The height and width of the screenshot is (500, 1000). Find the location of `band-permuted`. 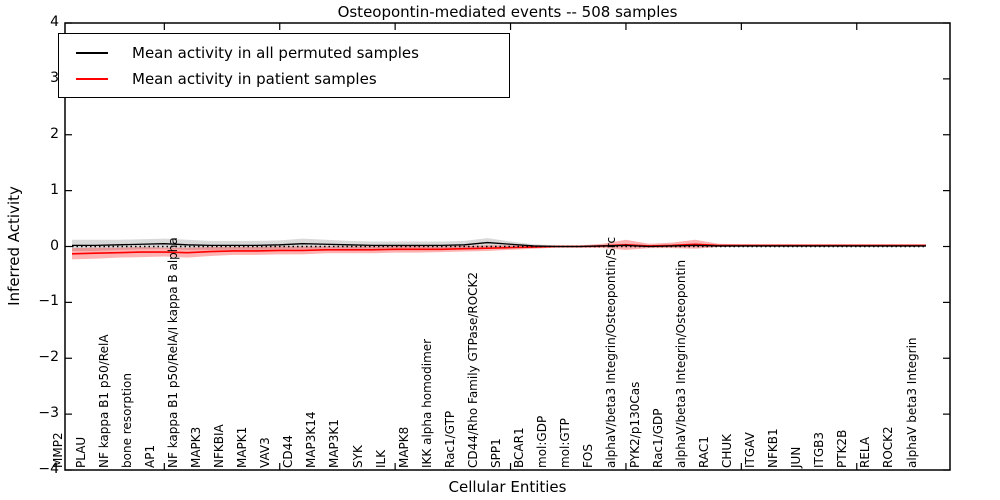

band-permuted is located at coordinates (499, 244).